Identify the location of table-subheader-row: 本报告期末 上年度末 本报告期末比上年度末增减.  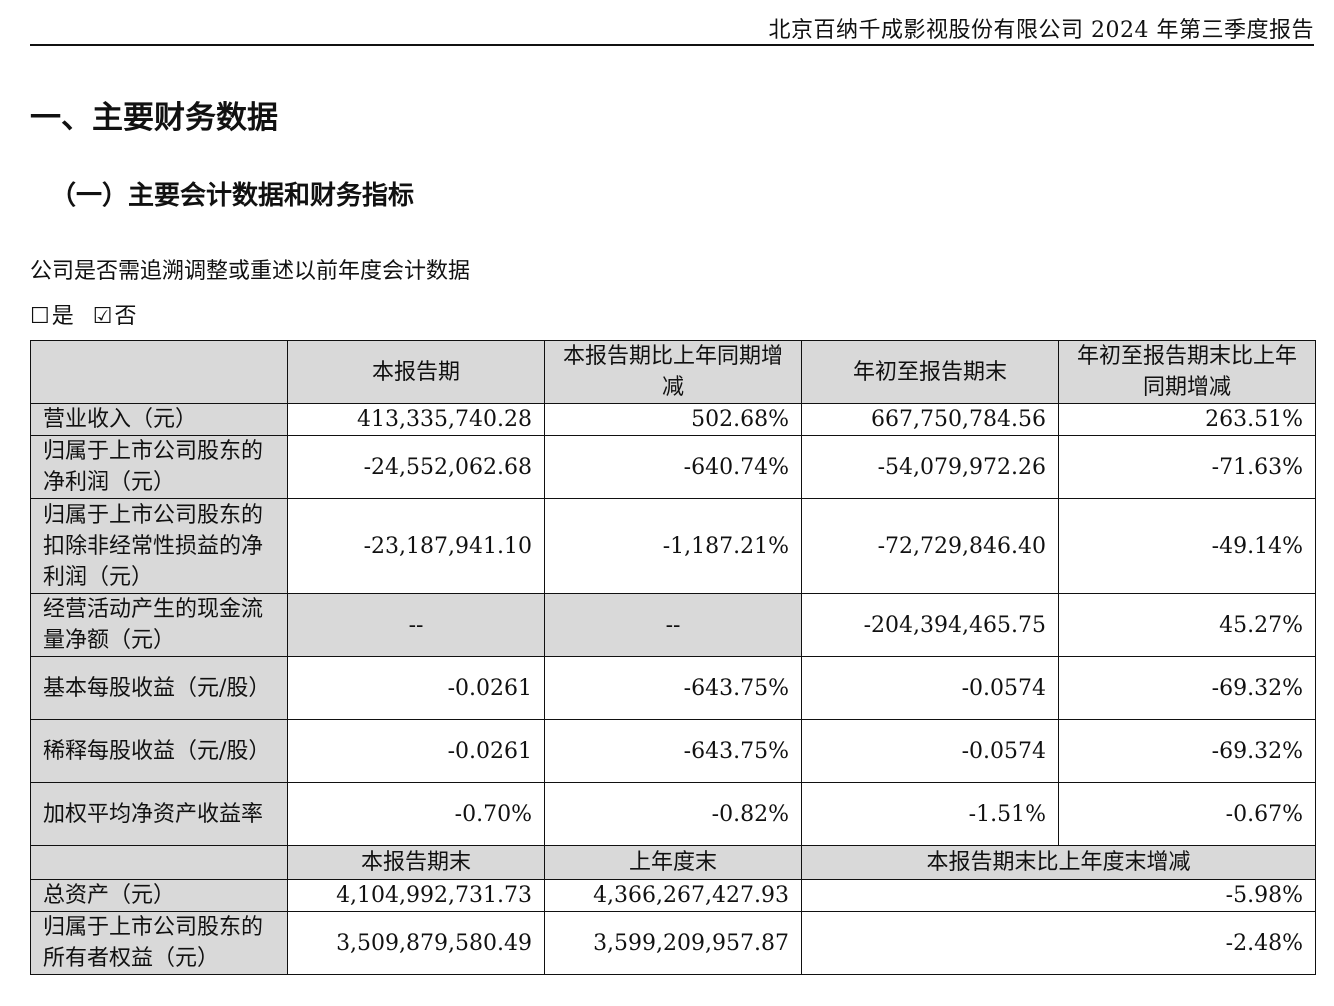
(673, 862).